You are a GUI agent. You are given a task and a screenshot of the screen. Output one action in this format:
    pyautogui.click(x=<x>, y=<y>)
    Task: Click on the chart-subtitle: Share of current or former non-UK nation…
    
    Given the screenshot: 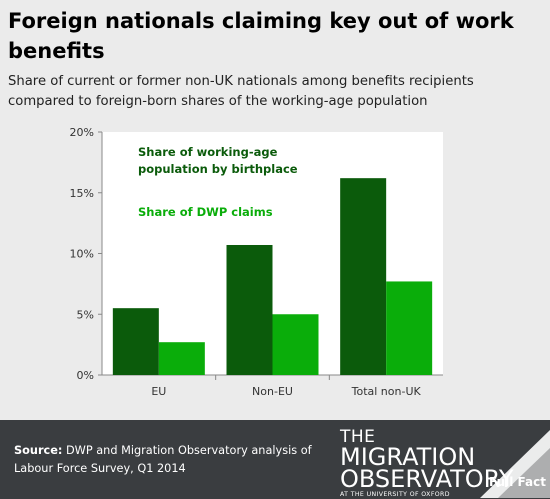 What is the action you would take?
    pyautogui.click(x=241, y=91)
    